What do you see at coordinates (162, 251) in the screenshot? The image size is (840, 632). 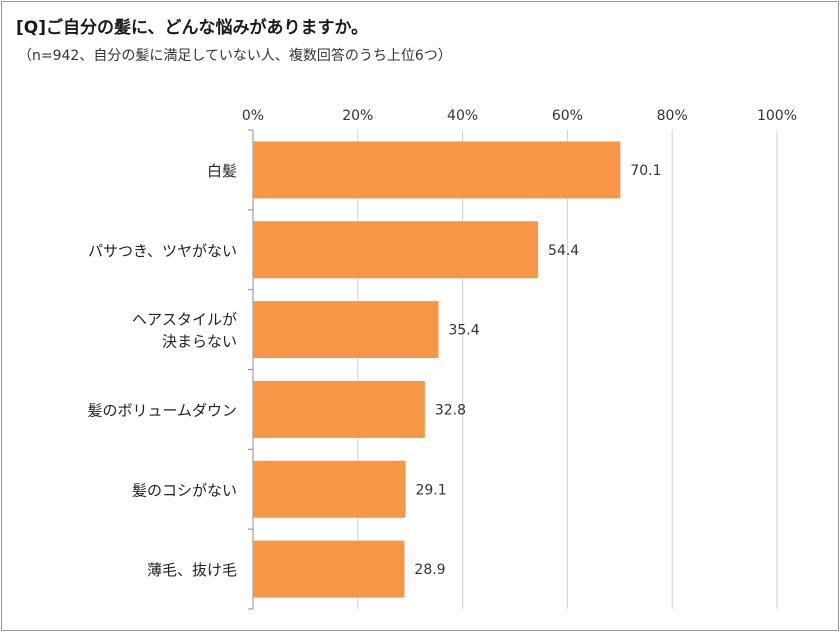 I see `category-label: パサつき、ツヤがない` at bounding box center [162, 251].